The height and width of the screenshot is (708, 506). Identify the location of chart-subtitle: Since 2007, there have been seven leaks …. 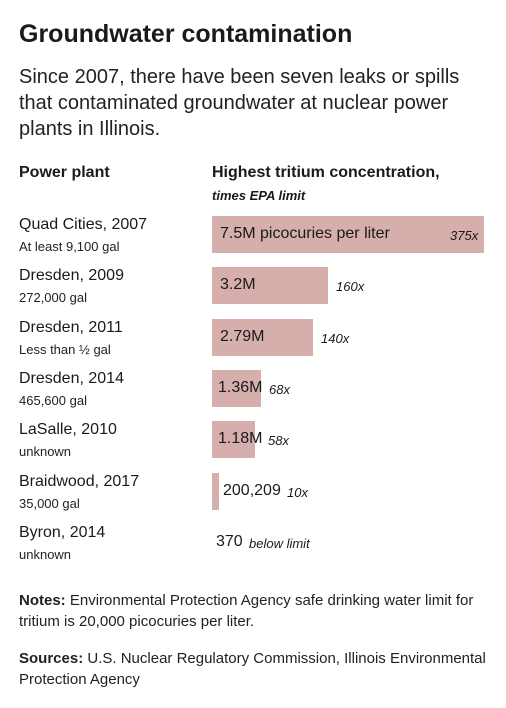
(239, 103).